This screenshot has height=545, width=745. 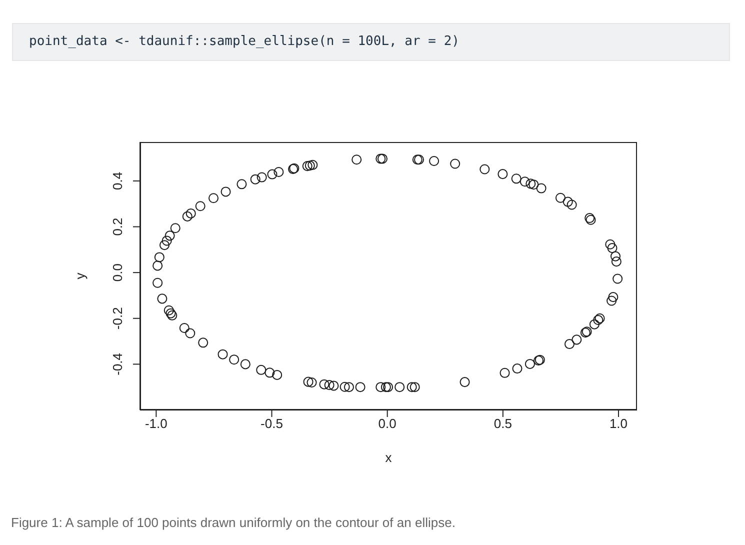 I want to click on x-tick-label: 1.0, so click(x=618, y=424).